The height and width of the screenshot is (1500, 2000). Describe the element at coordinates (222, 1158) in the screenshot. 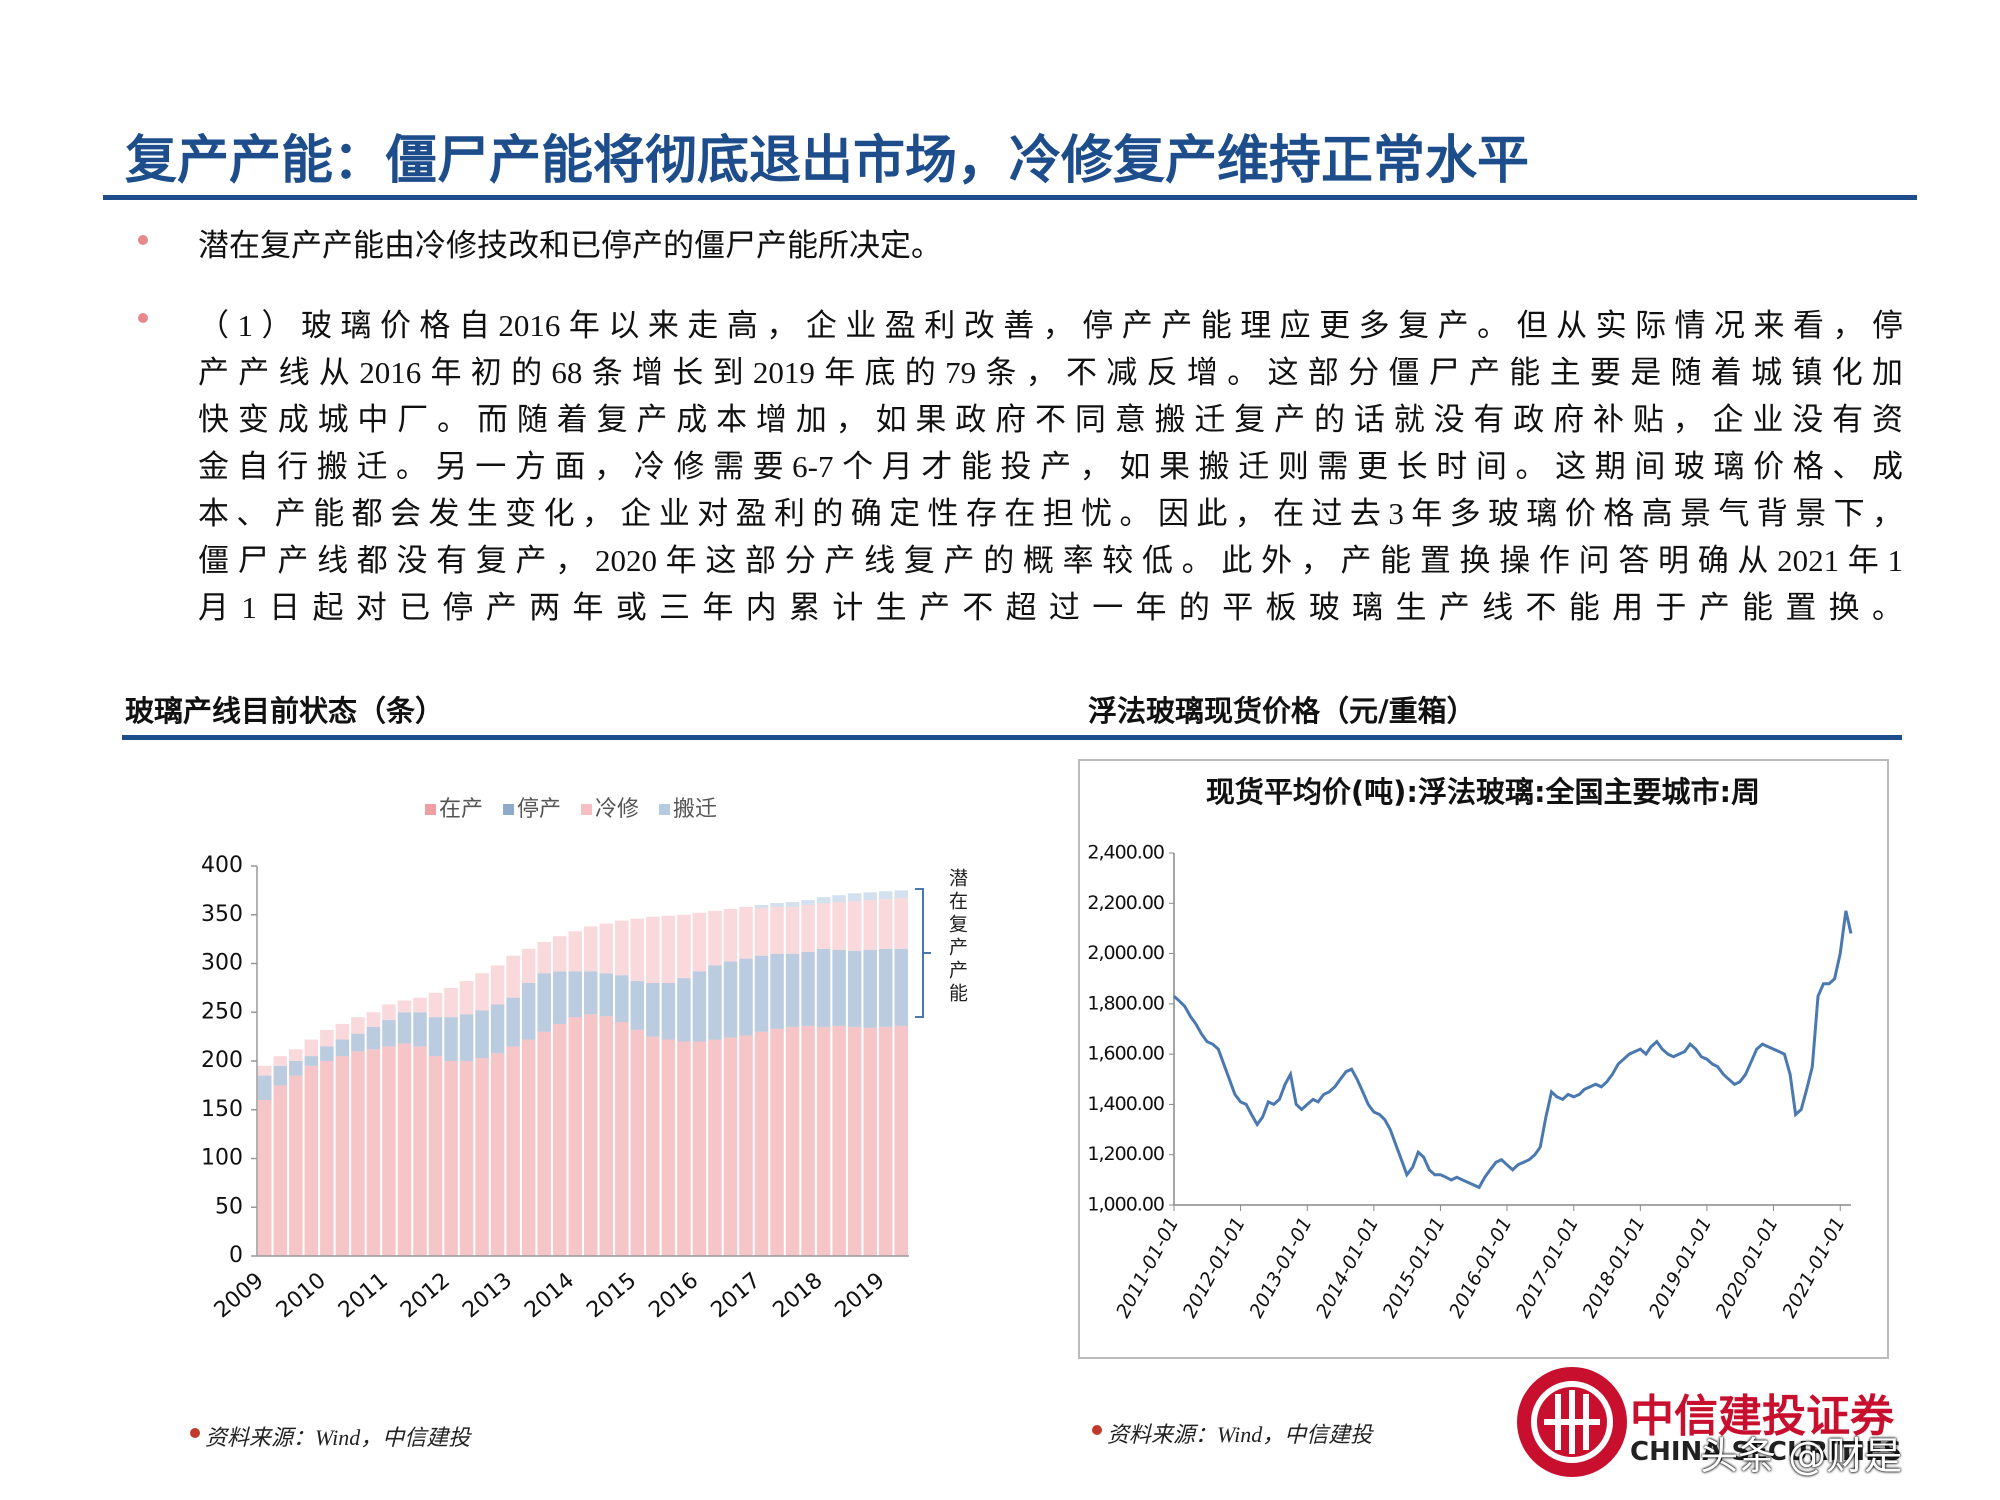

I see `y-tick-label: 100` at that location.